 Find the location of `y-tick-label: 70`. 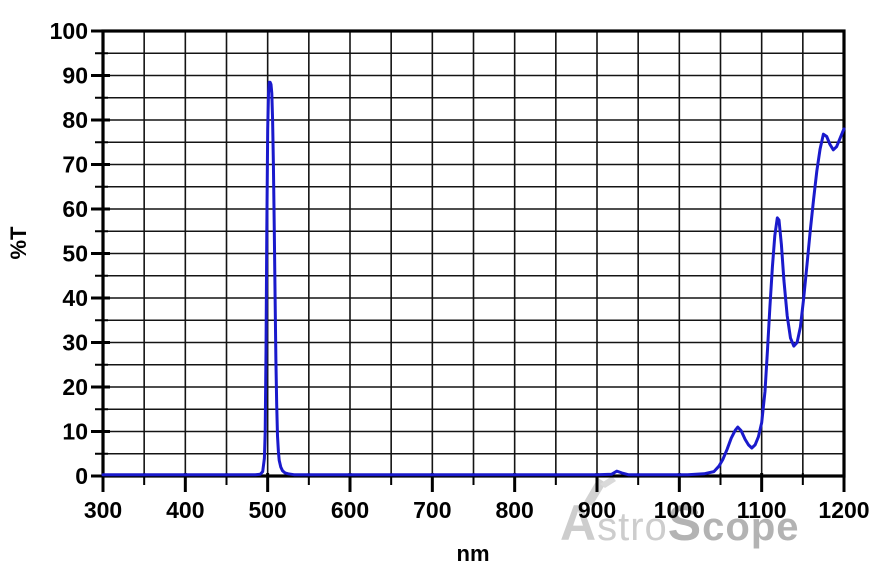

y-tick-label: 70 is located at coordinates (75, 165).